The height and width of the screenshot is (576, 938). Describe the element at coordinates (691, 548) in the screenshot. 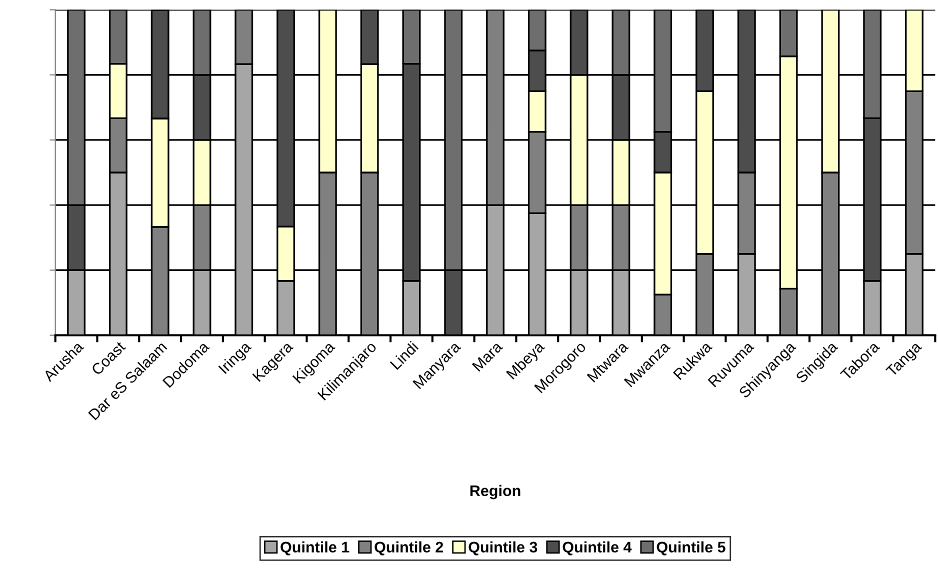

I see `legend-label: Quintile 5` at that location.